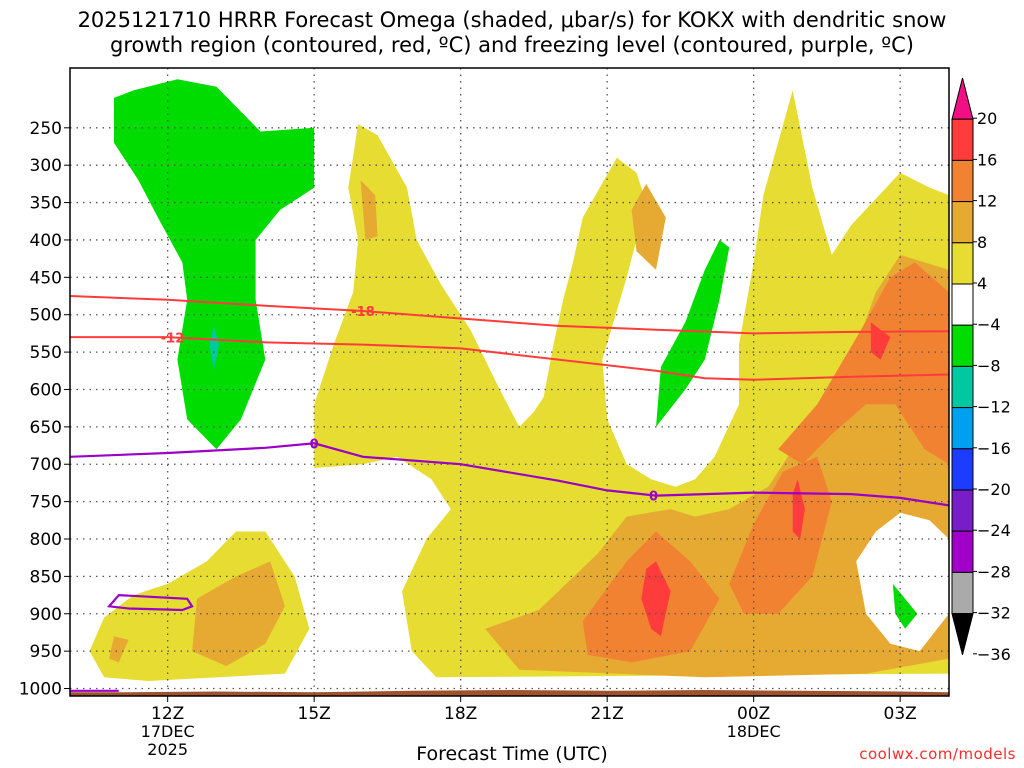 This screenshot has width=1024, height=768. Describe the element at coordinates (40, 690) in the screenshot. I see `y-tick-label: 1000` at that location.